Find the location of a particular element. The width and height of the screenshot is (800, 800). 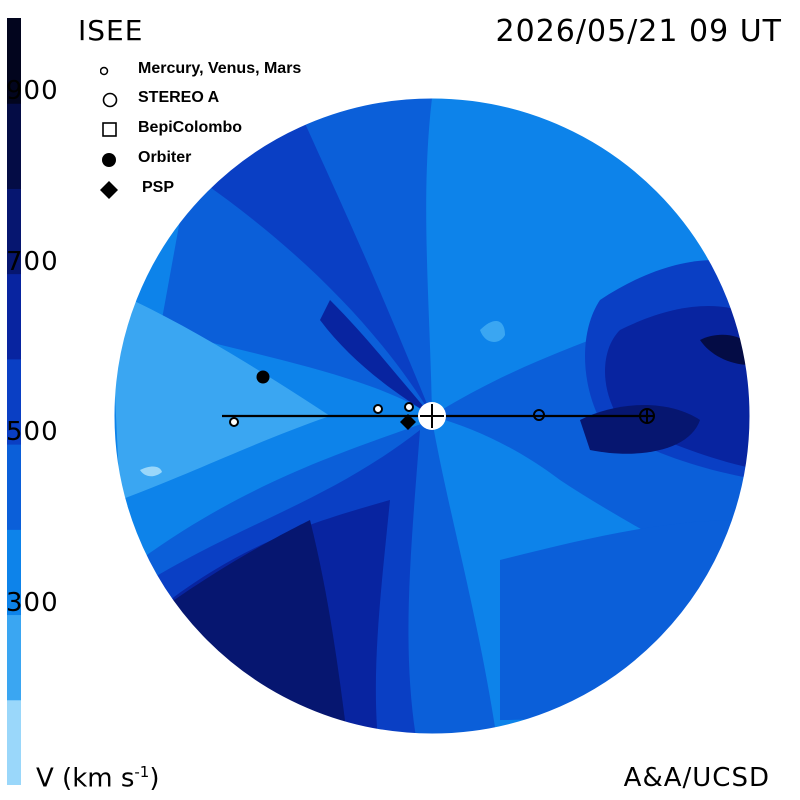

filled-circle-icon is located at coordinates (109, 160).